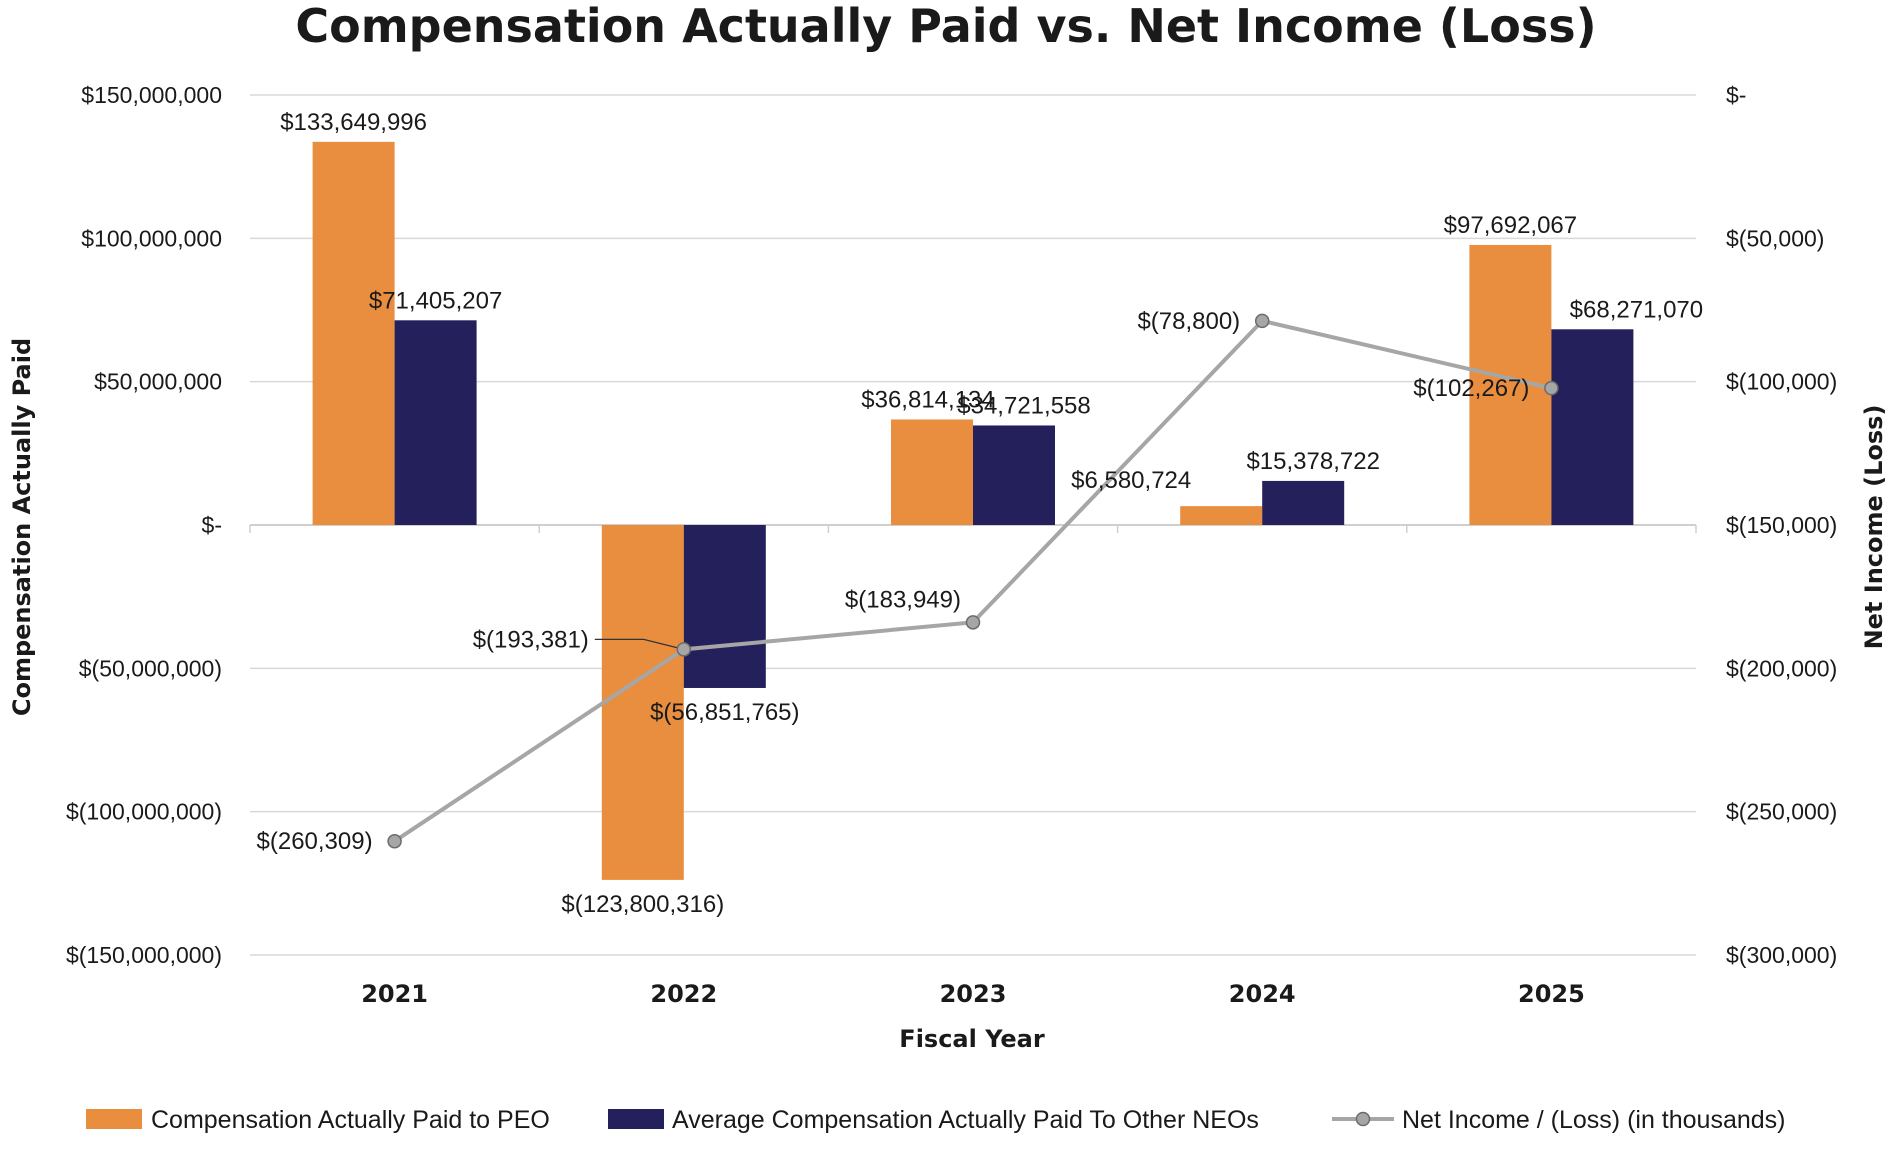 The image size is (1892, 1149). What do you see at coordinates (636, 1119) in the screenshot?
I see `legend-swatch-neo` at bounding box center [636, 1119].